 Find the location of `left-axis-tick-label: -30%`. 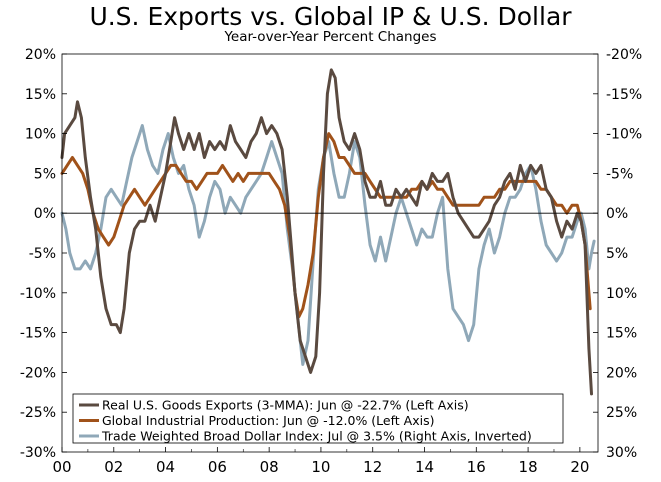

left-axis-tick-label: -30% is located at coordinates (38, 453).